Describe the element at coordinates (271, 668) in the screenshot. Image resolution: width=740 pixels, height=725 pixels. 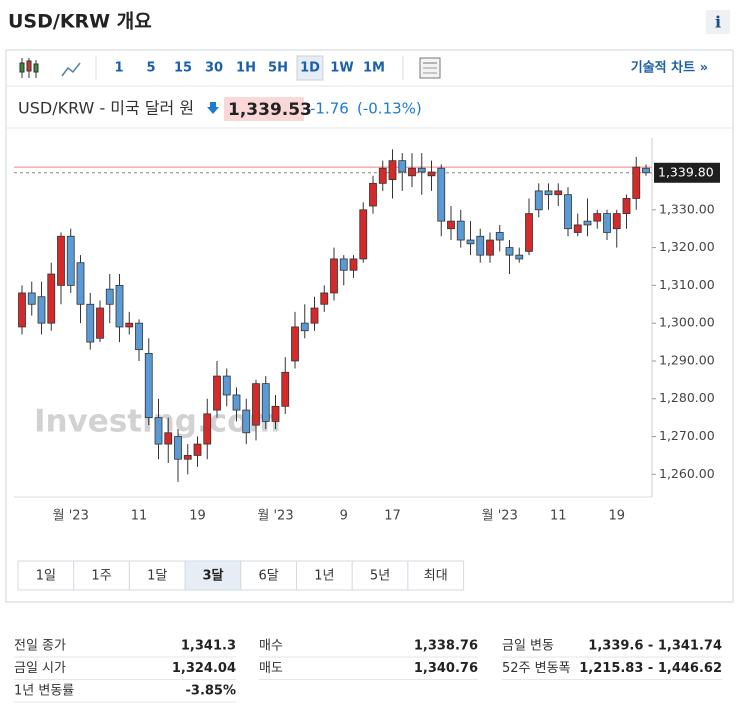
I see `stat-label: 매도` at that location.